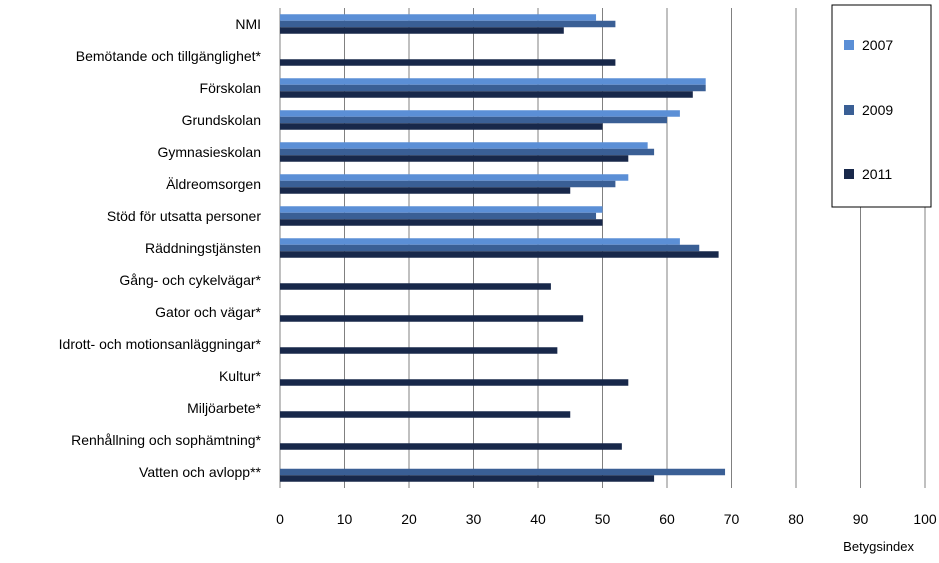  Describe the element at coordinates (280, 519) in the screenshot. I see `x-tick-label: 0` at that location.